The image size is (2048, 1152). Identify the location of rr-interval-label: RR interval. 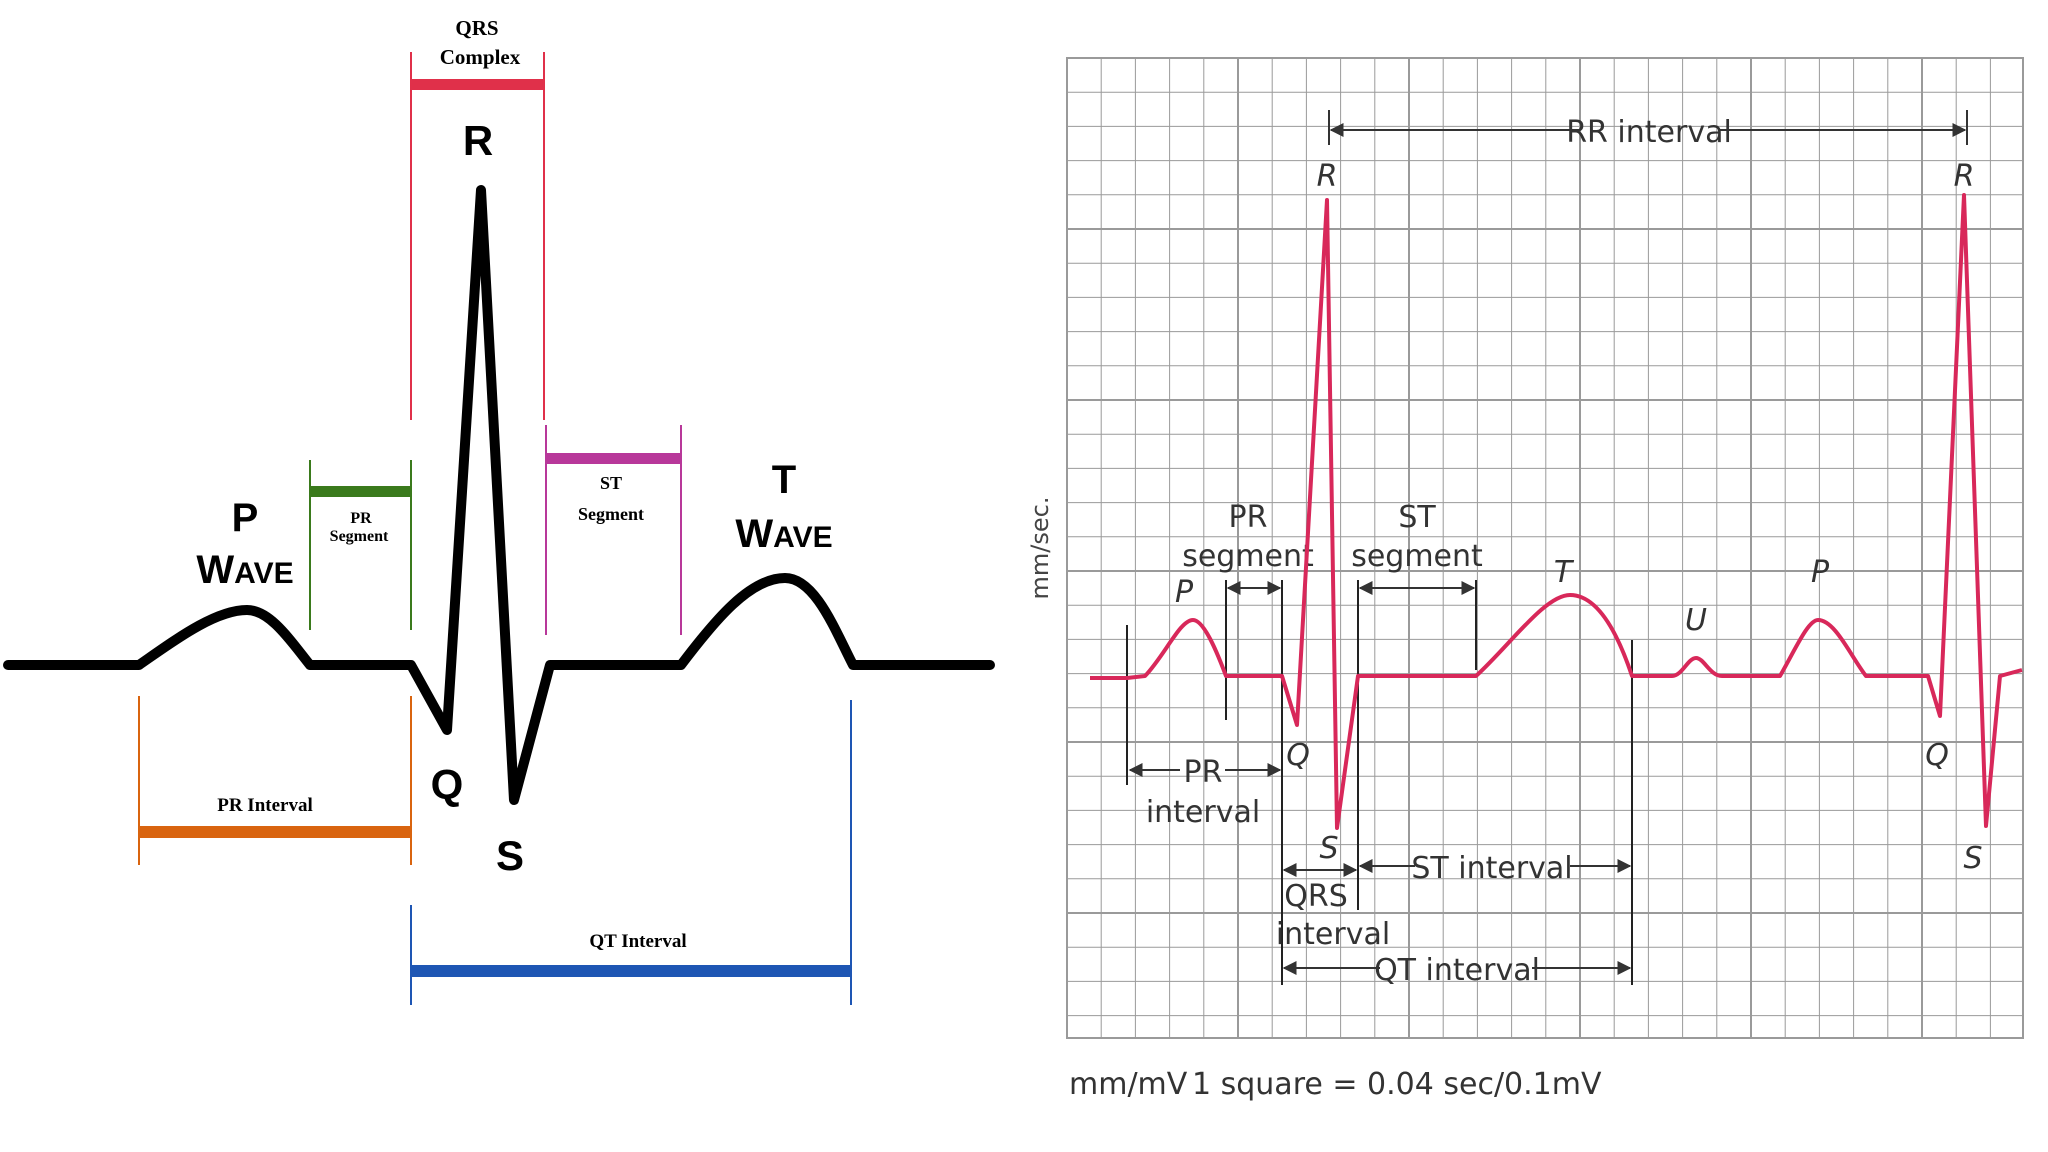
(1649, 132).